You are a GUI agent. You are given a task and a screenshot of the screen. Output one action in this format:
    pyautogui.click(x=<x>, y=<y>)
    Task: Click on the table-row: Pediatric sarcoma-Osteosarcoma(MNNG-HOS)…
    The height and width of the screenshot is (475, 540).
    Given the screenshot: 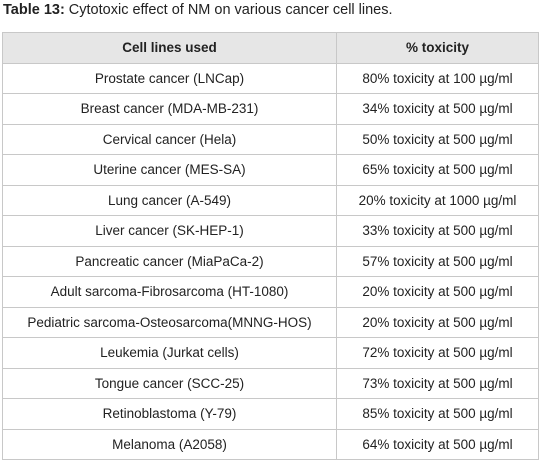 What is the action you would take?
    pyautogui.click(x=270, y=322)
    